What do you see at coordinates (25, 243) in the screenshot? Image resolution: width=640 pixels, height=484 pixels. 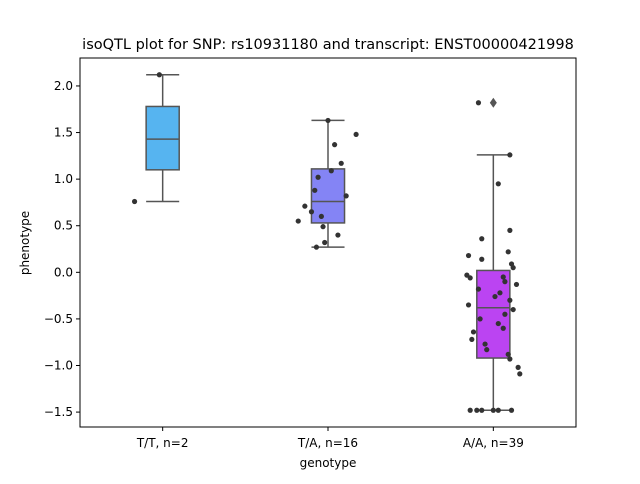 I see `y-axis-label: phenotype` at bounding box center [25, 243].